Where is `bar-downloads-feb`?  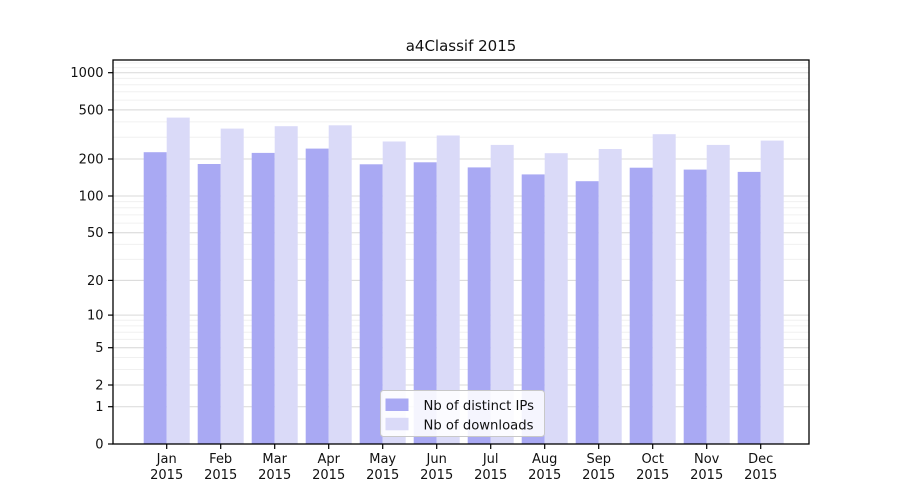 bar-downloads-feb is located at coordinates (232, 286).